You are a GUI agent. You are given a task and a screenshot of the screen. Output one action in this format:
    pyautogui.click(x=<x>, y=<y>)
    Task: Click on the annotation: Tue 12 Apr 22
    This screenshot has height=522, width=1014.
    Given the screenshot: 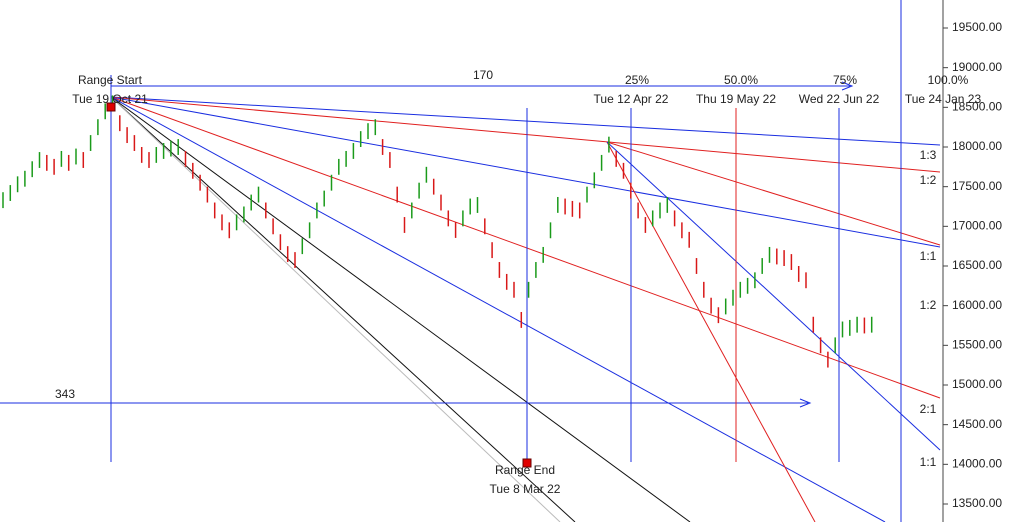 What is the action you would take?
    pyautogui.click(x=631, y=99)
    